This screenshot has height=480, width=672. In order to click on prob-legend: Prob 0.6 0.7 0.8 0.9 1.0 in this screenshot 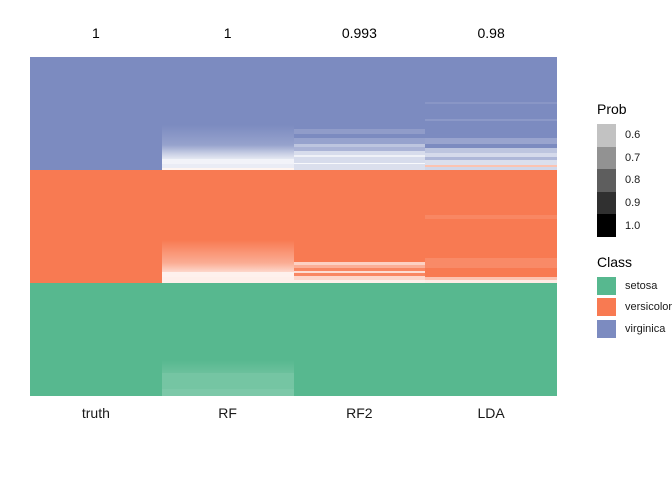, I will do `click(618, 169)`.